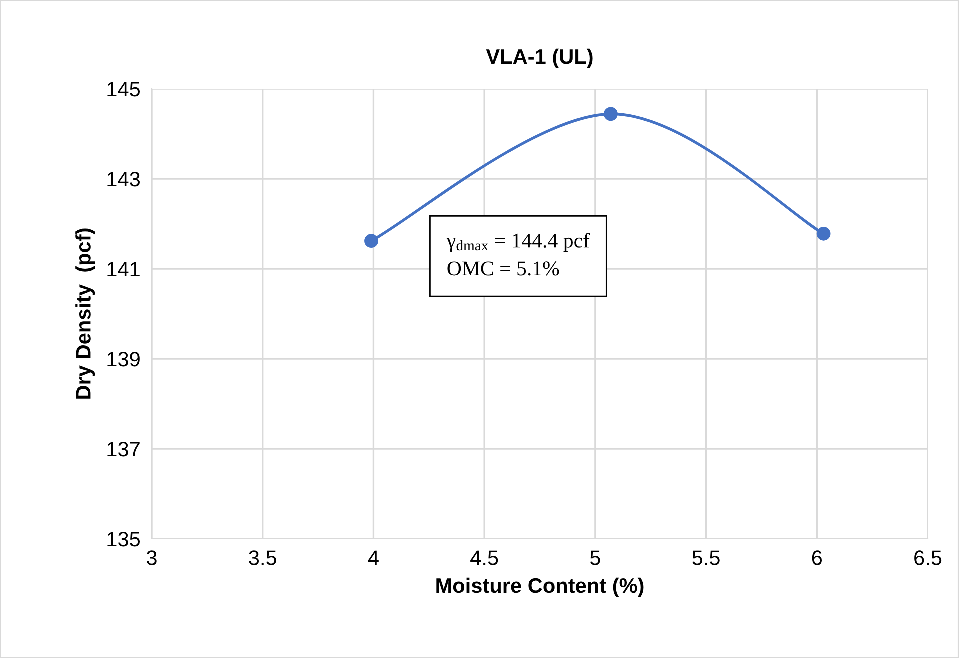 The width and height of the screenshot is (959, 658). What do you see at coordinates (540, 588) in the screenshot?
I see `x-axis-title: Moisture Content (%)` at bounding box center [540, 588].